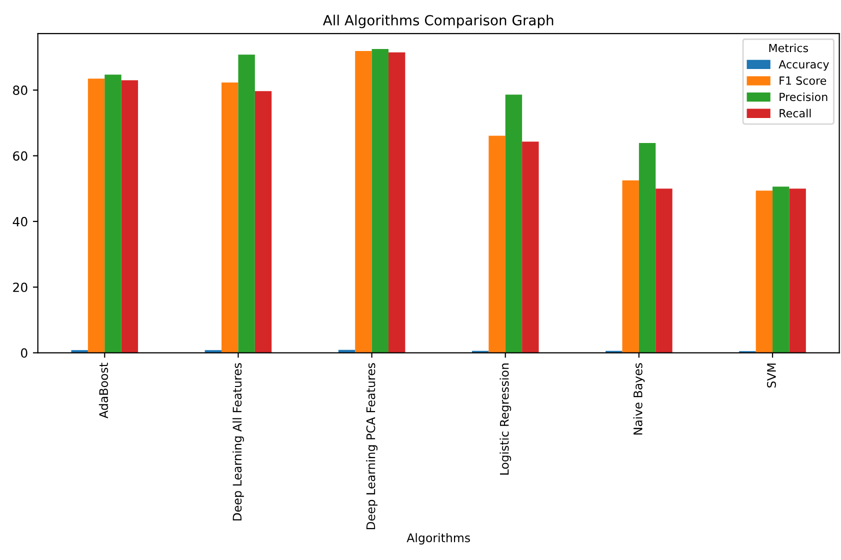 The width and height of the screenshot is (841, 560). Describe the element at coordinates (795, 113) in the screenshot. I see `legend-label: Recall` at that location.